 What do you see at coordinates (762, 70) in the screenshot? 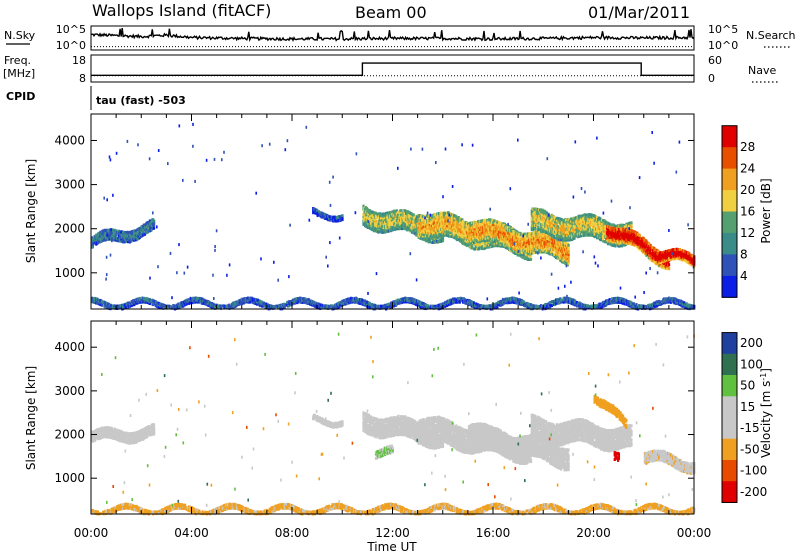
I see `nave-label: Nave` at bounding box center [762, 70].